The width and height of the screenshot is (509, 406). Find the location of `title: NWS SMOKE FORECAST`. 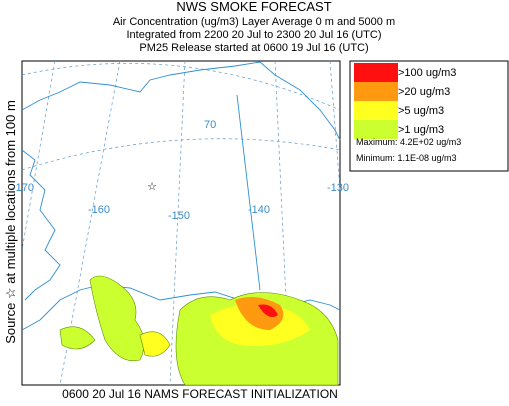

title: NWS SMOKE FORECAST is located at coordinates (253, 7).